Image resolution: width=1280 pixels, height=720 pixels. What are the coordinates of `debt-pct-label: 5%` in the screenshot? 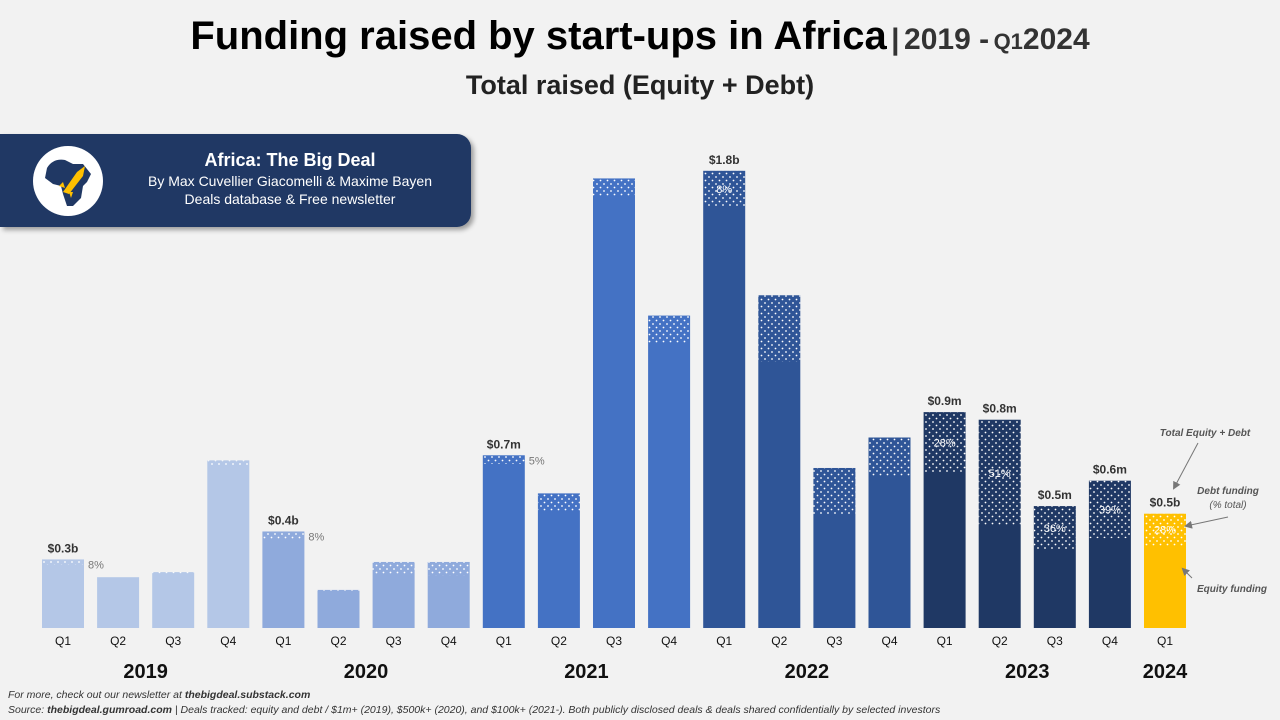 It's located at (537, 461).